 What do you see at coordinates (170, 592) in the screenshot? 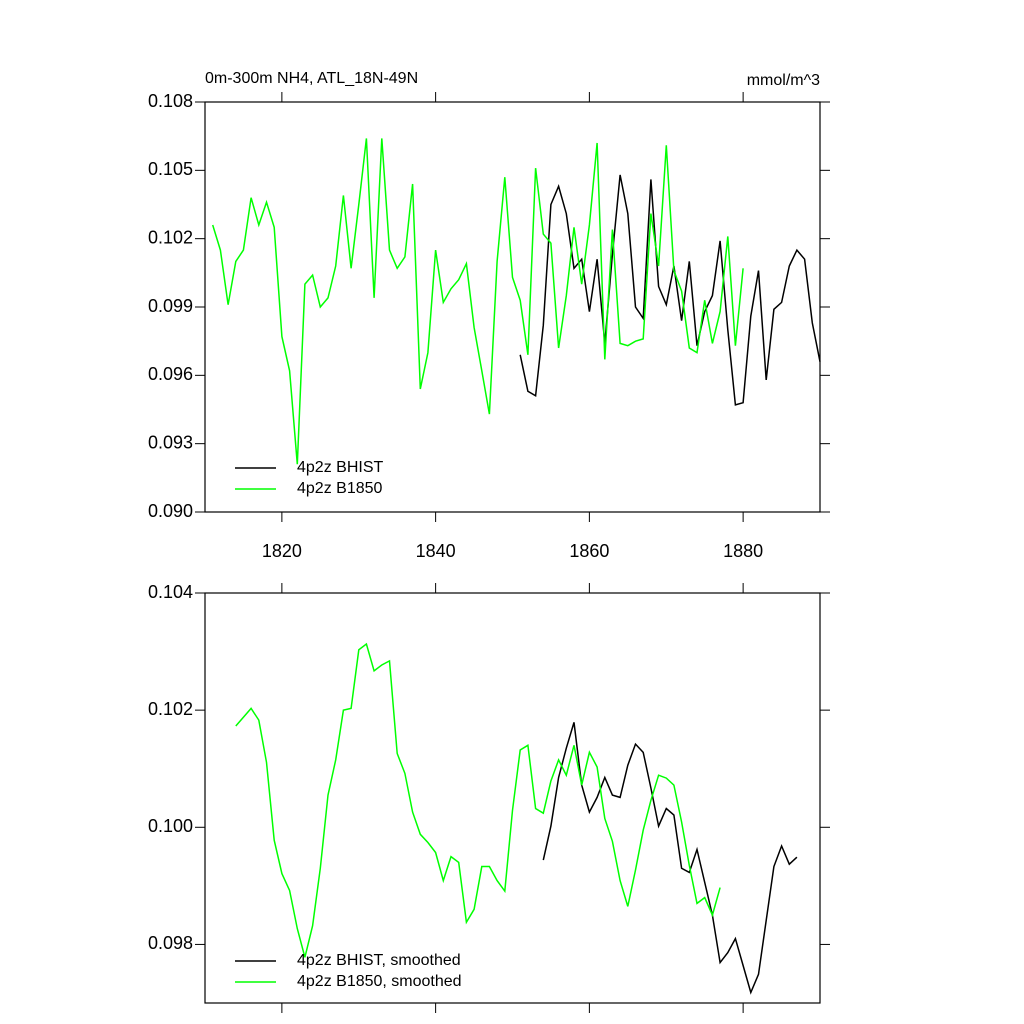
I see `y-tick-label: 0.104` at bounding box center [170, 592].